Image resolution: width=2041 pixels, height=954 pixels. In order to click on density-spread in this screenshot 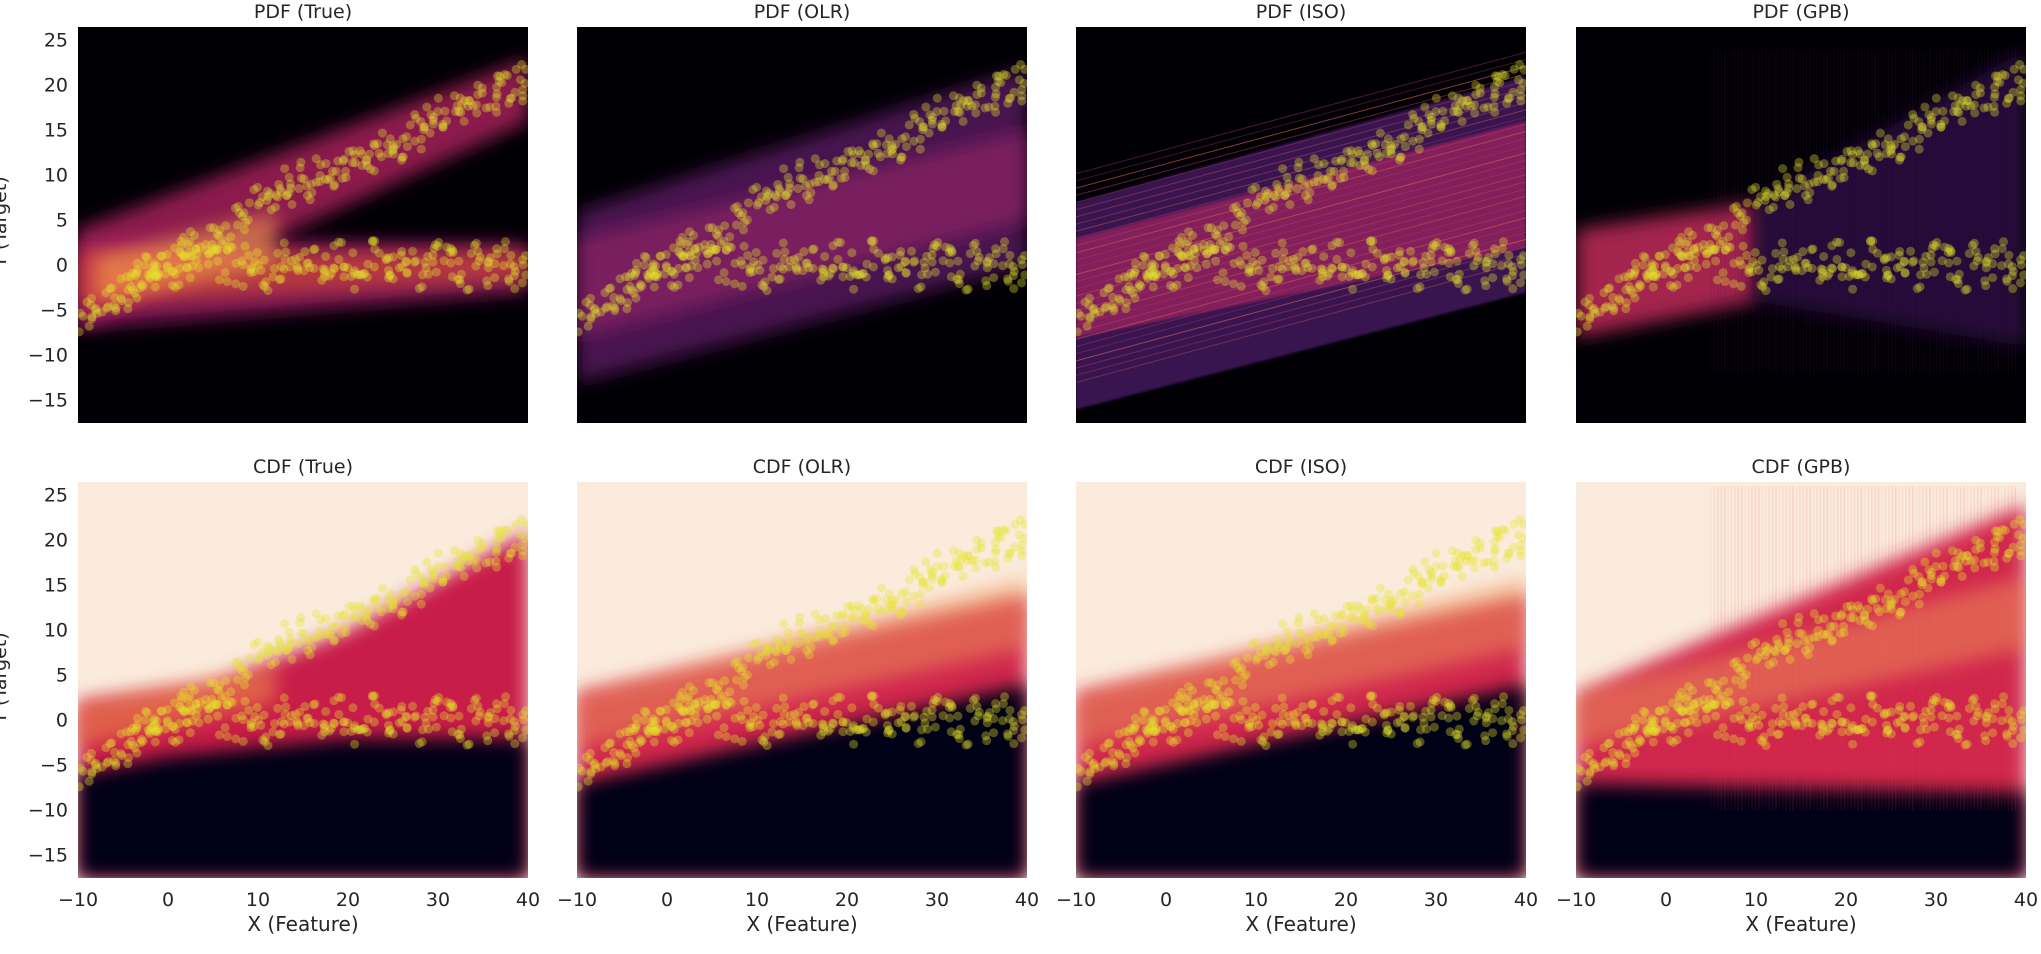, I will do `click(1891, 198)`.